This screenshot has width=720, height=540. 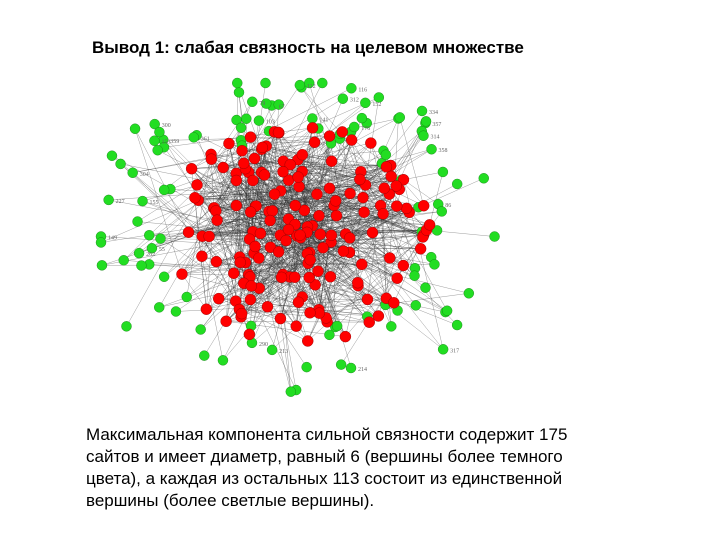 I want to click on node-label: 262, so click(x=150, y=255).